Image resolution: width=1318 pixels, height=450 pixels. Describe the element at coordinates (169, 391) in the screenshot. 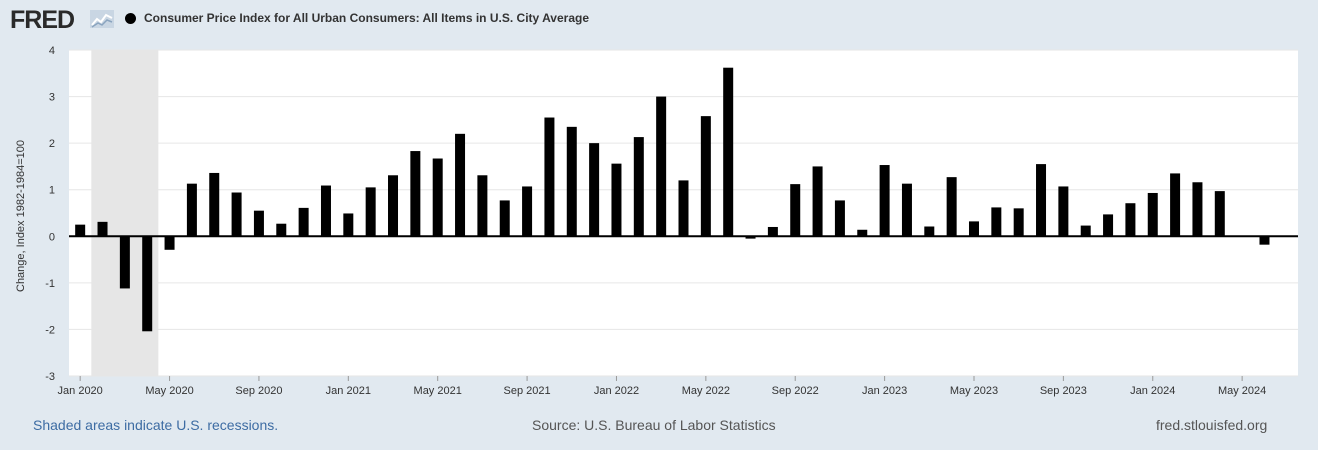

I see `x-tick-label: May 2020` at that location.